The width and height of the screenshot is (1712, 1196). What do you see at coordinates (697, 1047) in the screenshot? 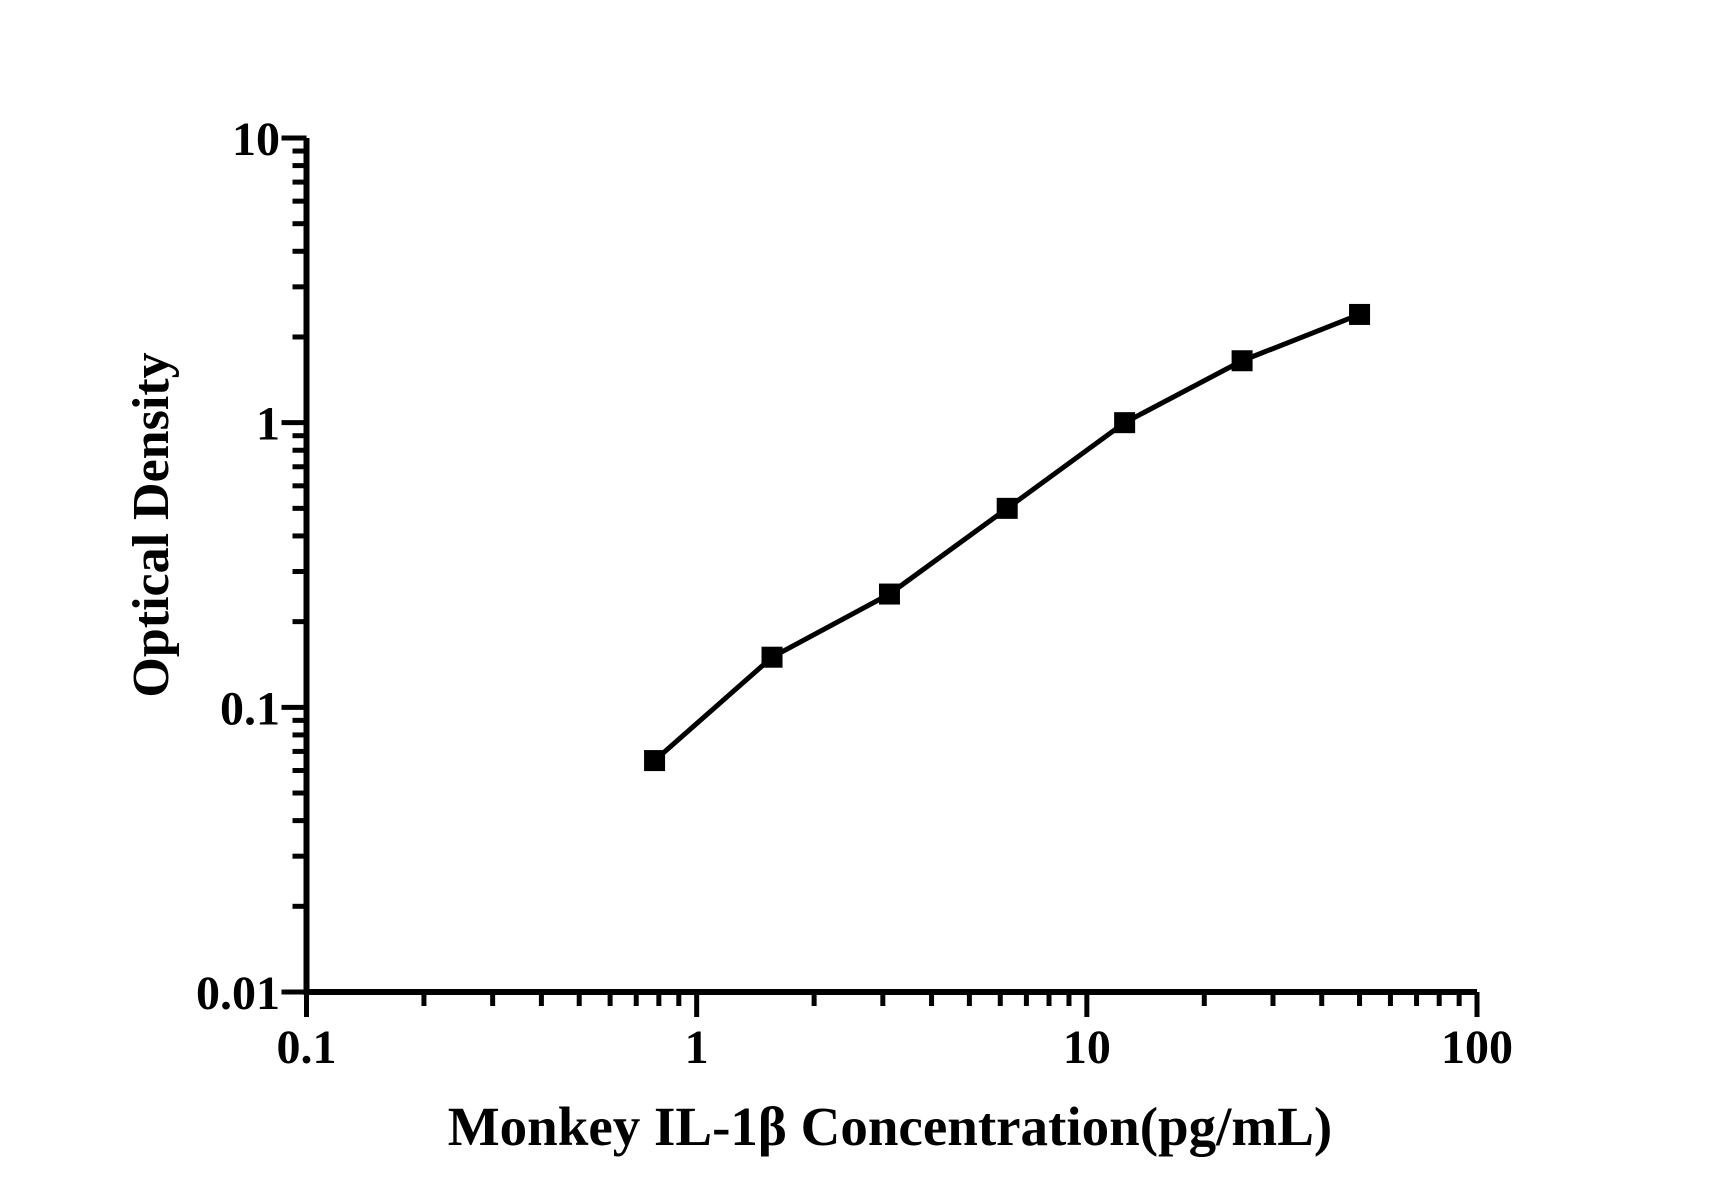
I see `x-tick-label: 1` at bounding box center [697, 1047].